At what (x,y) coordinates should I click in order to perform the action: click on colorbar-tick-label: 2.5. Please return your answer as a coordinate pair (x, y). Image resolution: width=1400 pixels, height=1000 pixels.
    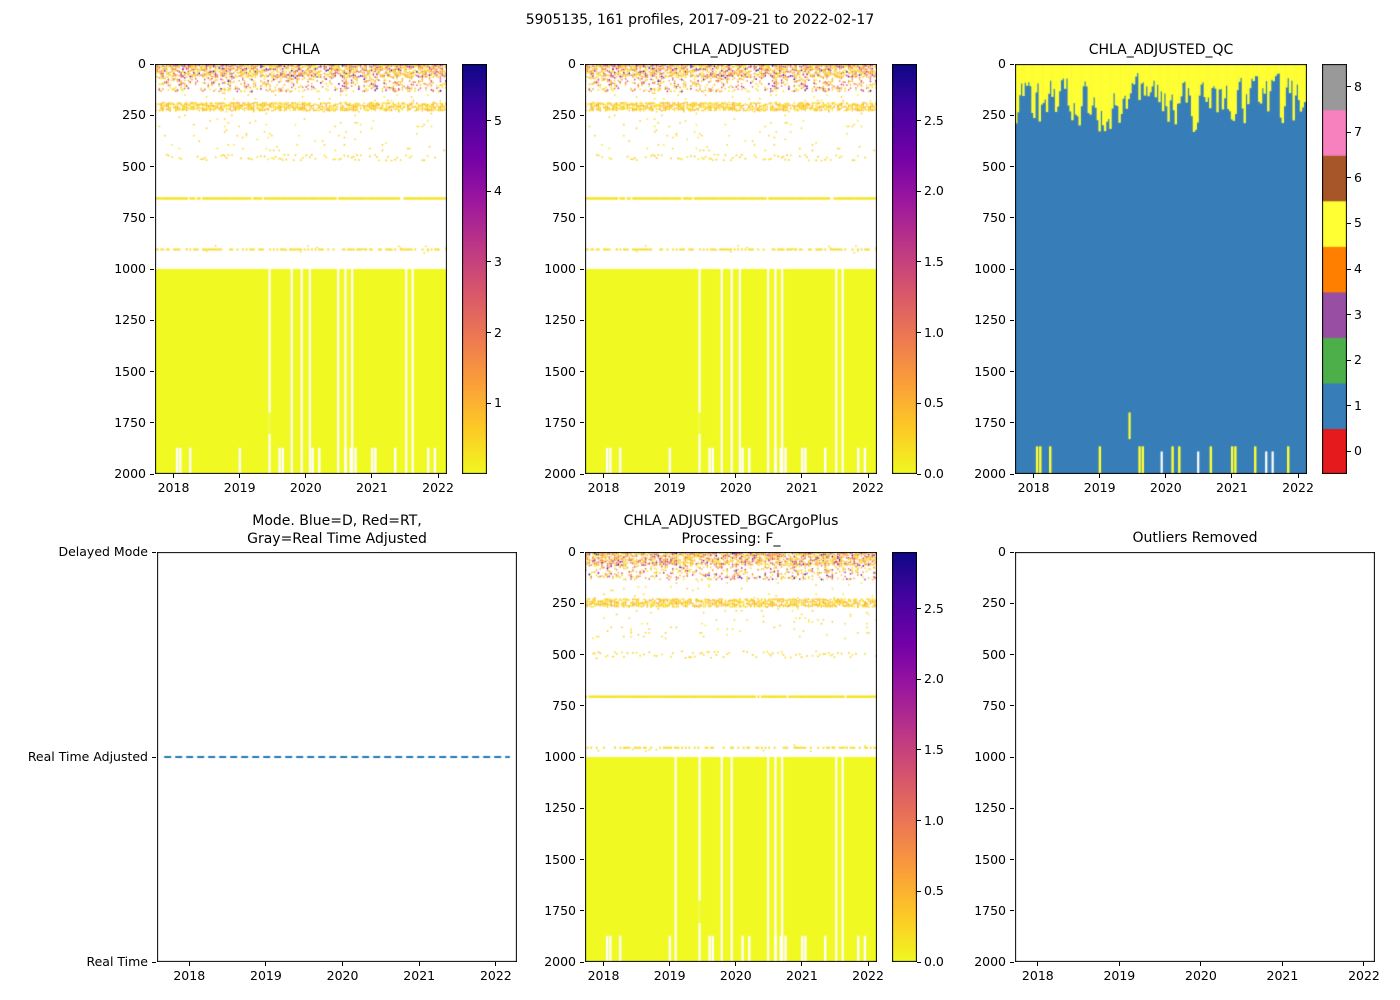
    Looking at the image, I should click on (934, 120).